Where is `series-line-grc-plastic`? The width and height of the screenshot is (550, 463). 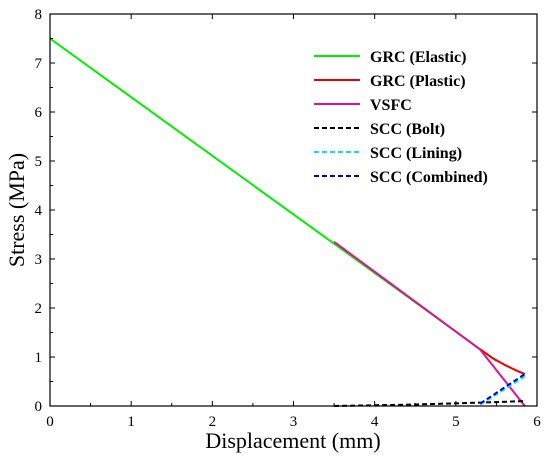 series-line-grc-plastic is located at coordinates (502, 362).